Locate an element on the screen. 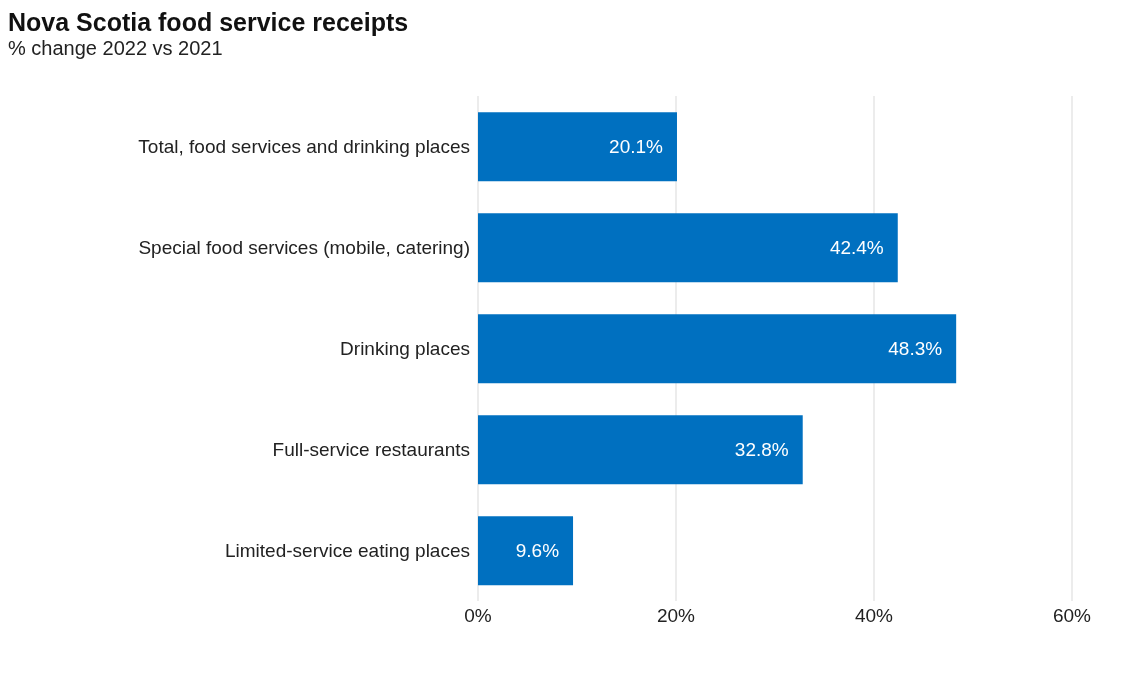 The image size is (1123, 677). data-label: 9.6% is located at coordinates (537, 551).